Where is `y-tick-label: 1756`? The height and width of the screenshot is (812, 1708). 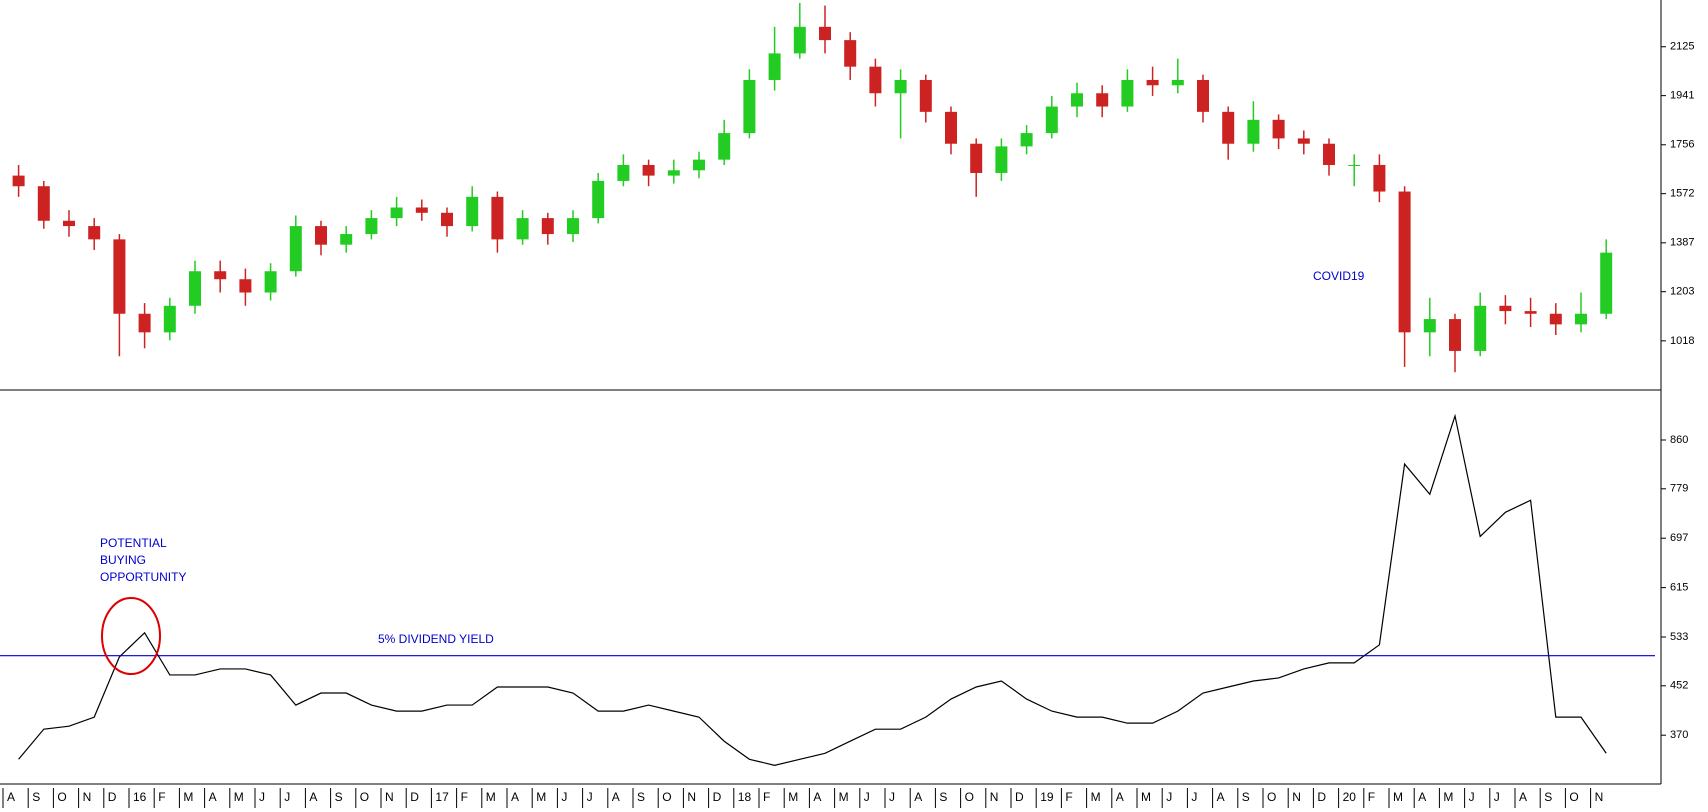 y-tick-label: 1756 is located at coordinates (1682, 145).